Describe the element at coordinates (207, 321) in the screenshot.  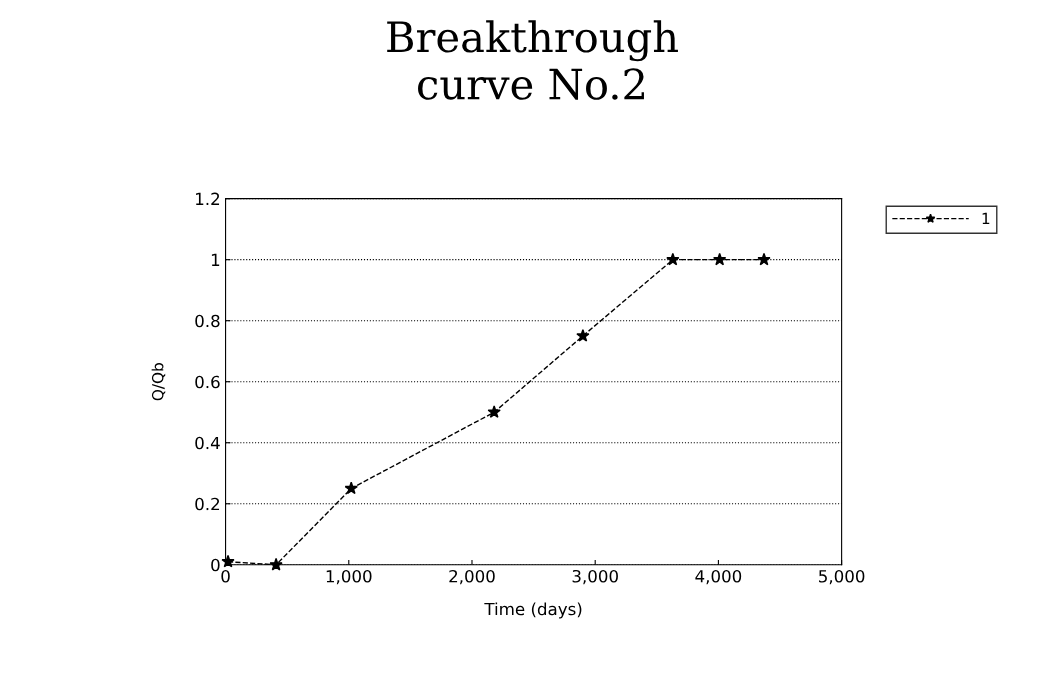
I see `y-tick-label: 0.8` at that location.